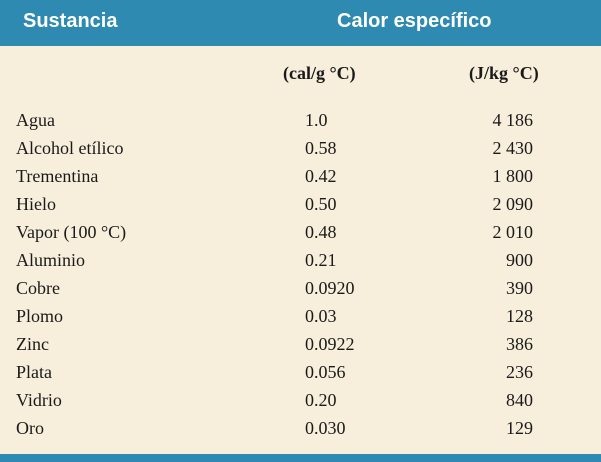 This screenshot has height=462, width=601. What do you see at coordinates (300, 288) in the screenshot?
I see `table-row: Cobre 0.0920 390` at bounding box center [300, 288].